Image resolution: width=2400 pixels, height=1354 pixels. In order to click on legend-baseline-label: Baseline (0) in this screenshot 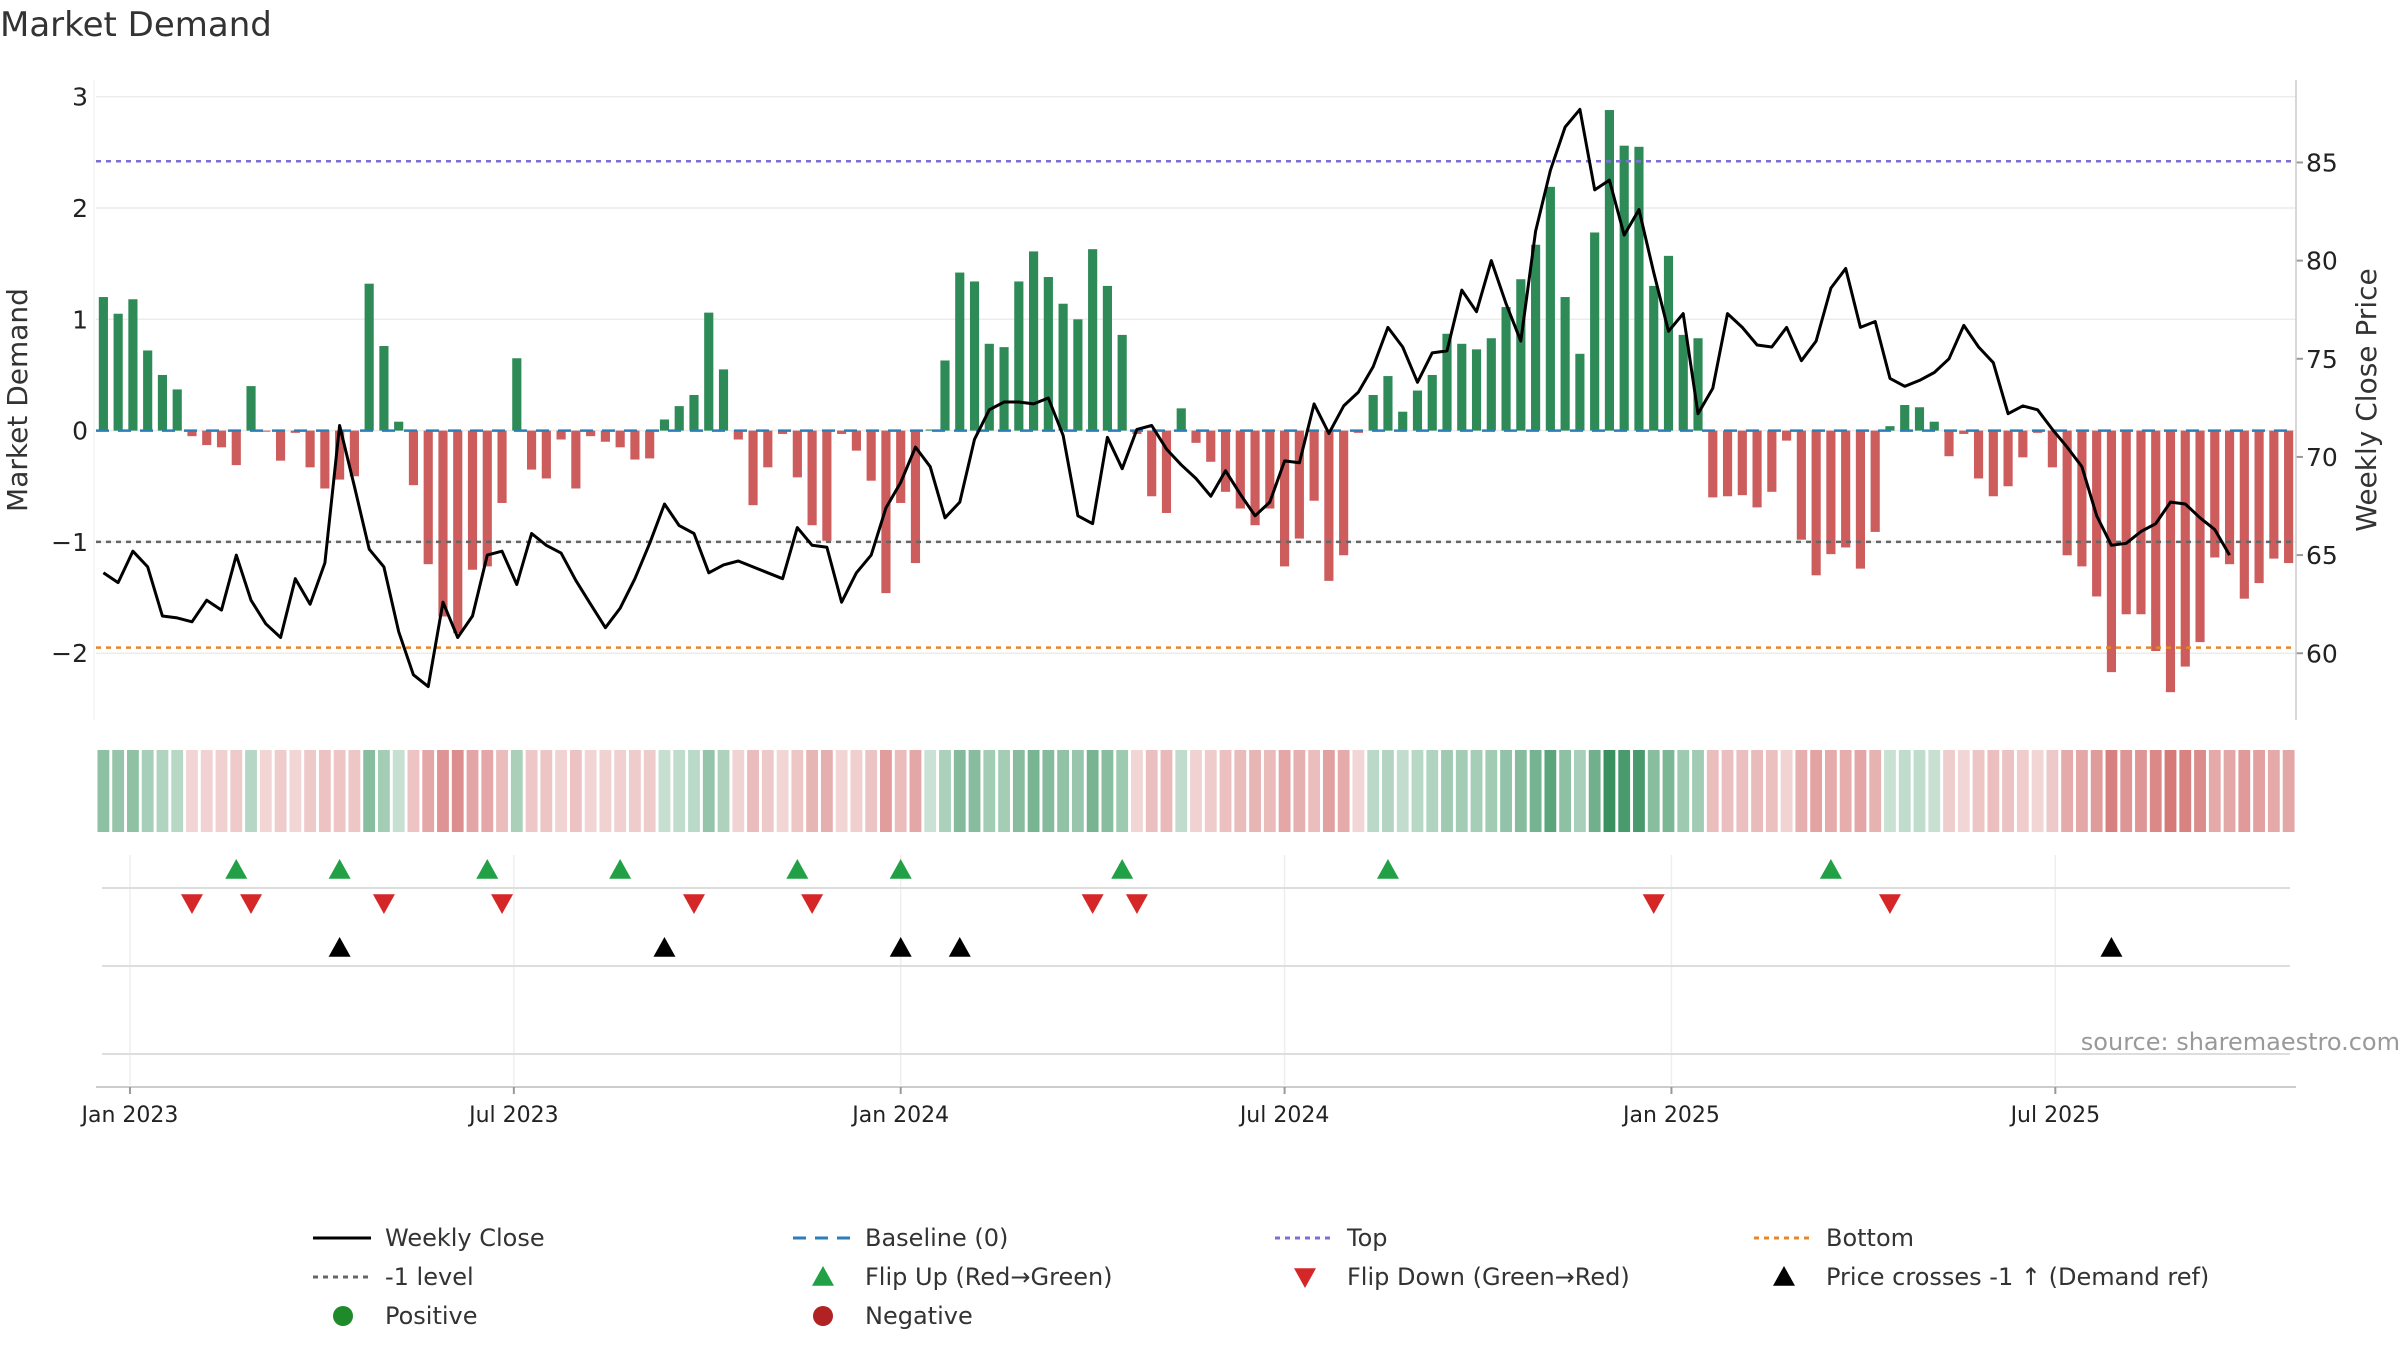, I will do `click(936, 1238)`.